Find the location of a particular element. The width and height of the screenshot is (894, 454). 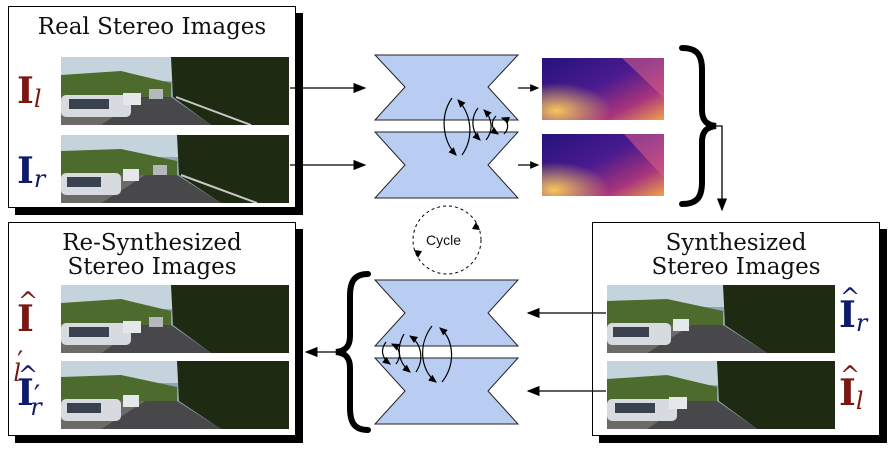

resynth-right-symbol: I is located at coordinates (27, 384).